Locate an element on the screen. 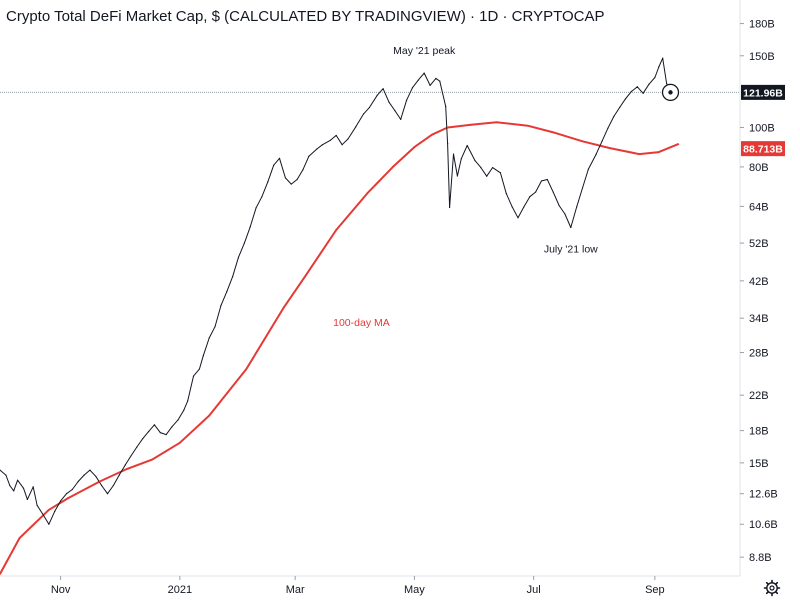 The width and height of the screenshot is (800, 600). circle-marker-icon is located at coordinates (670, 92).